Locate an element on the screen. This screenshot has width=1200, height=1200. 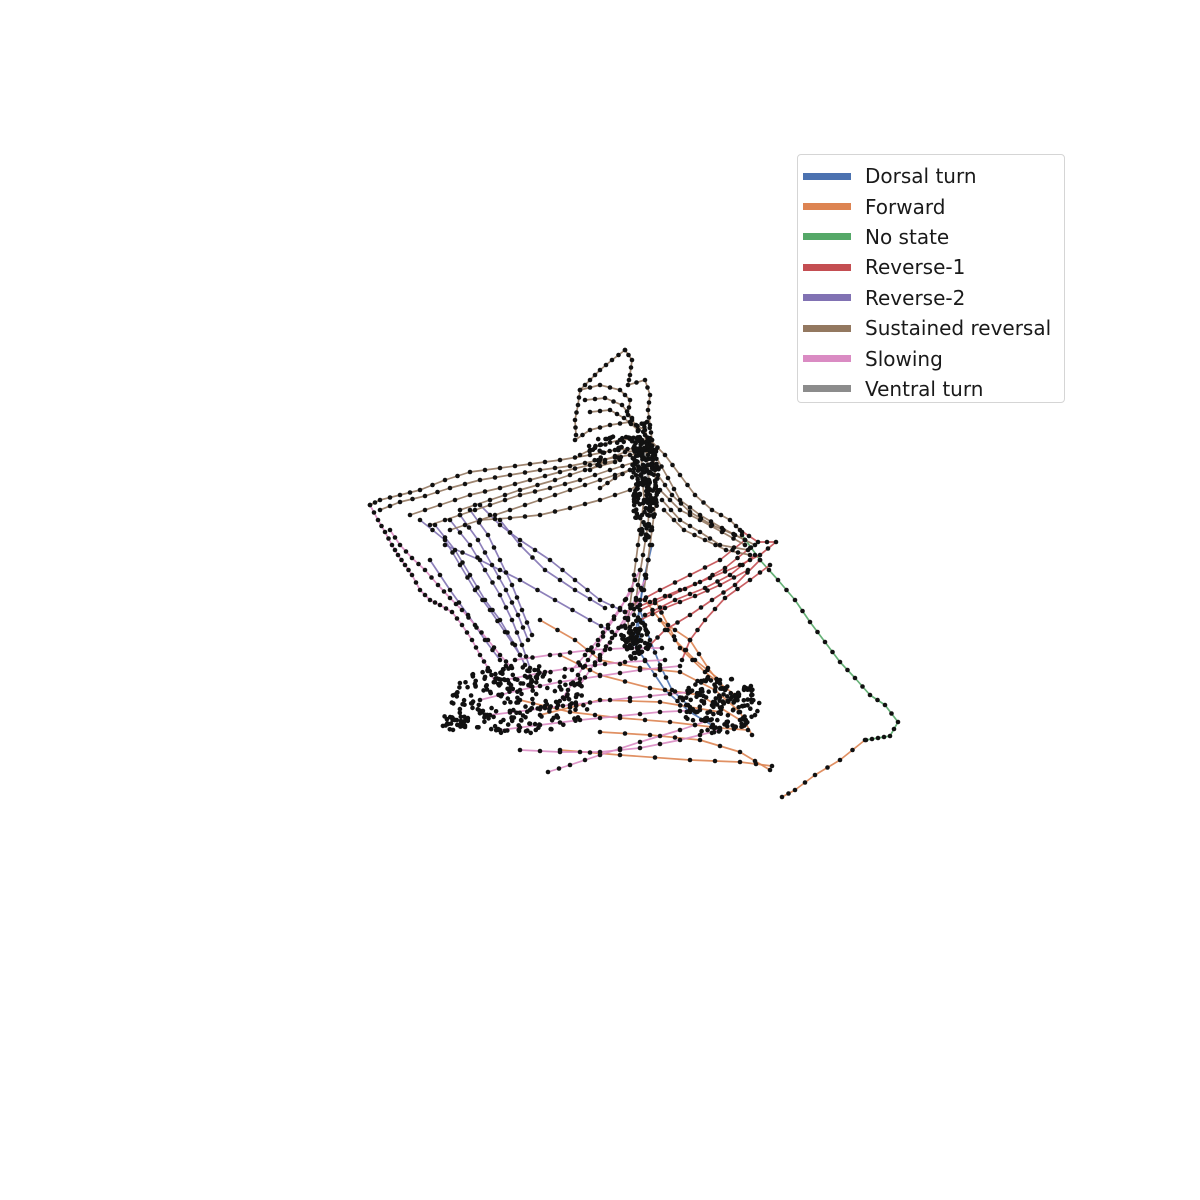
legend-entry-reverse-2: Reverse-2 is located at coordinates (931, 298).